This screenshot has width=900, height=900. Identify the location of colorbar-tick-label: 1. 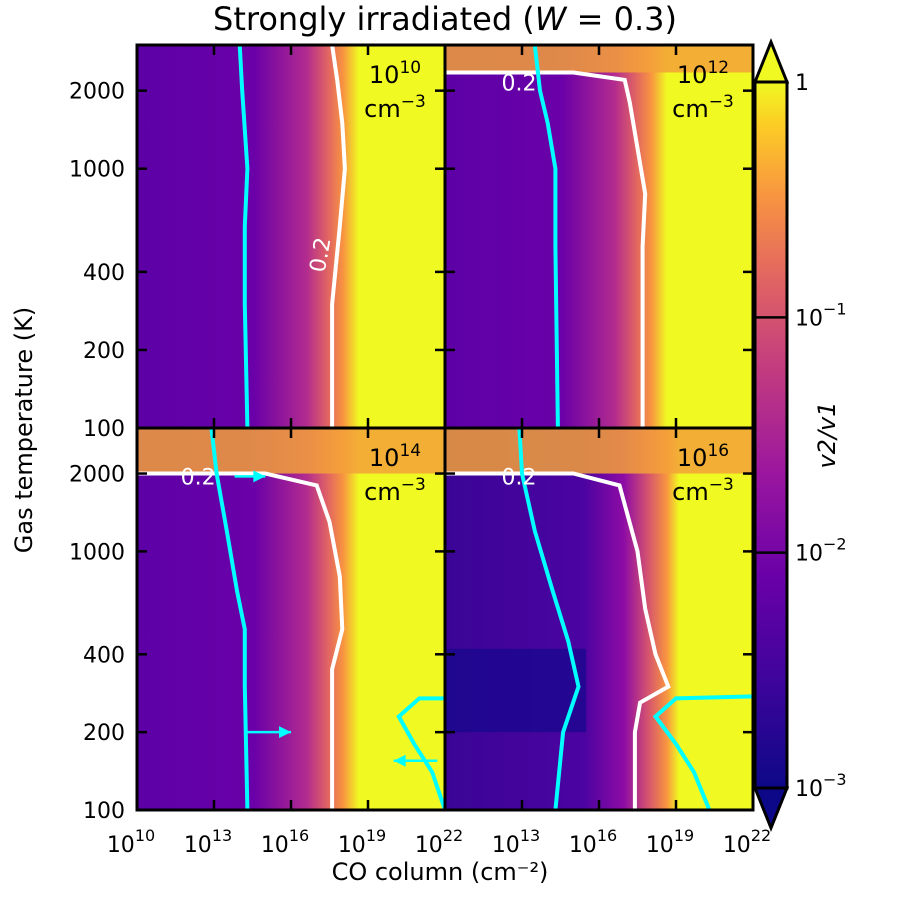
(802, 83).